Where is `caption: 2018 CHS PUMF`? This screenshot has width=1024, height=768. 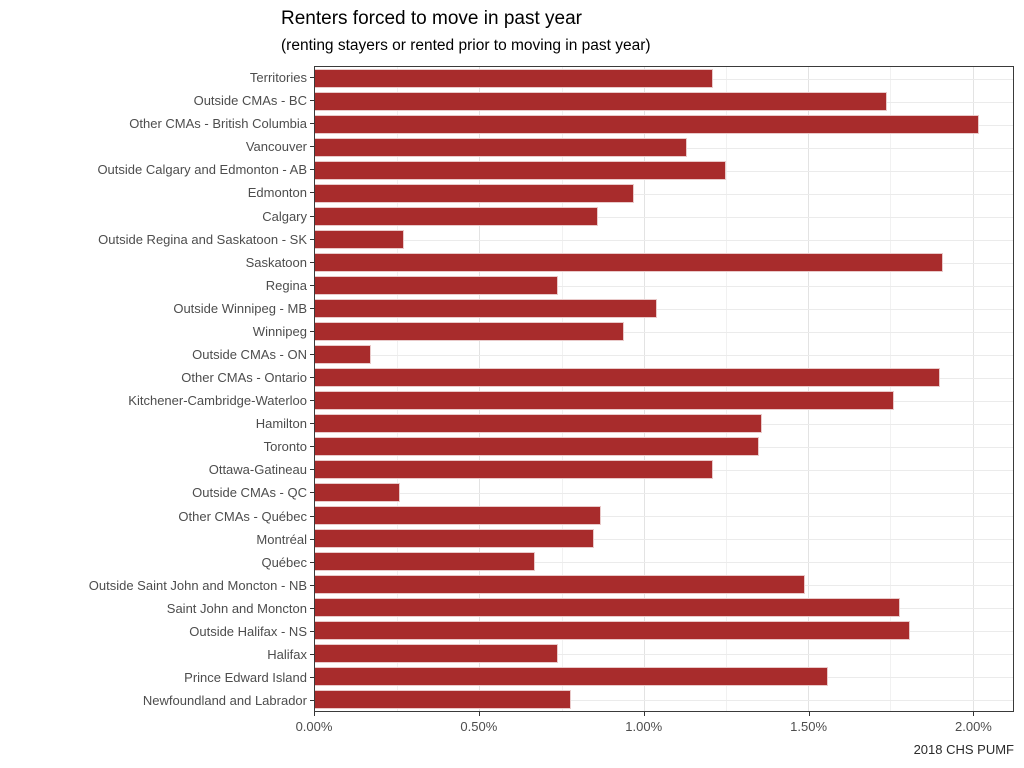 caption: 2018 CHS PUMF is located at coordinates (963, 749).